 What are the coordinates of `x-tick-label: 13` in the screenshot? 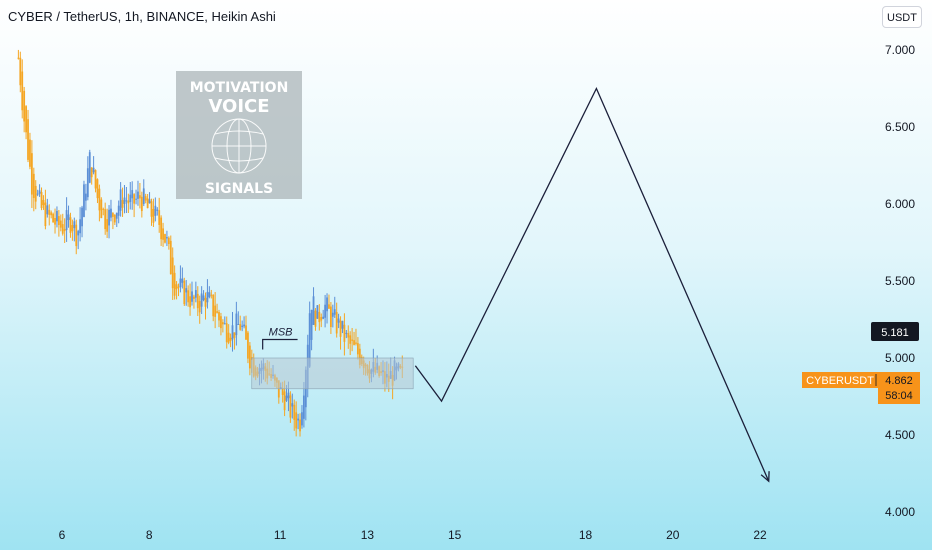 It's located at (368, 535).